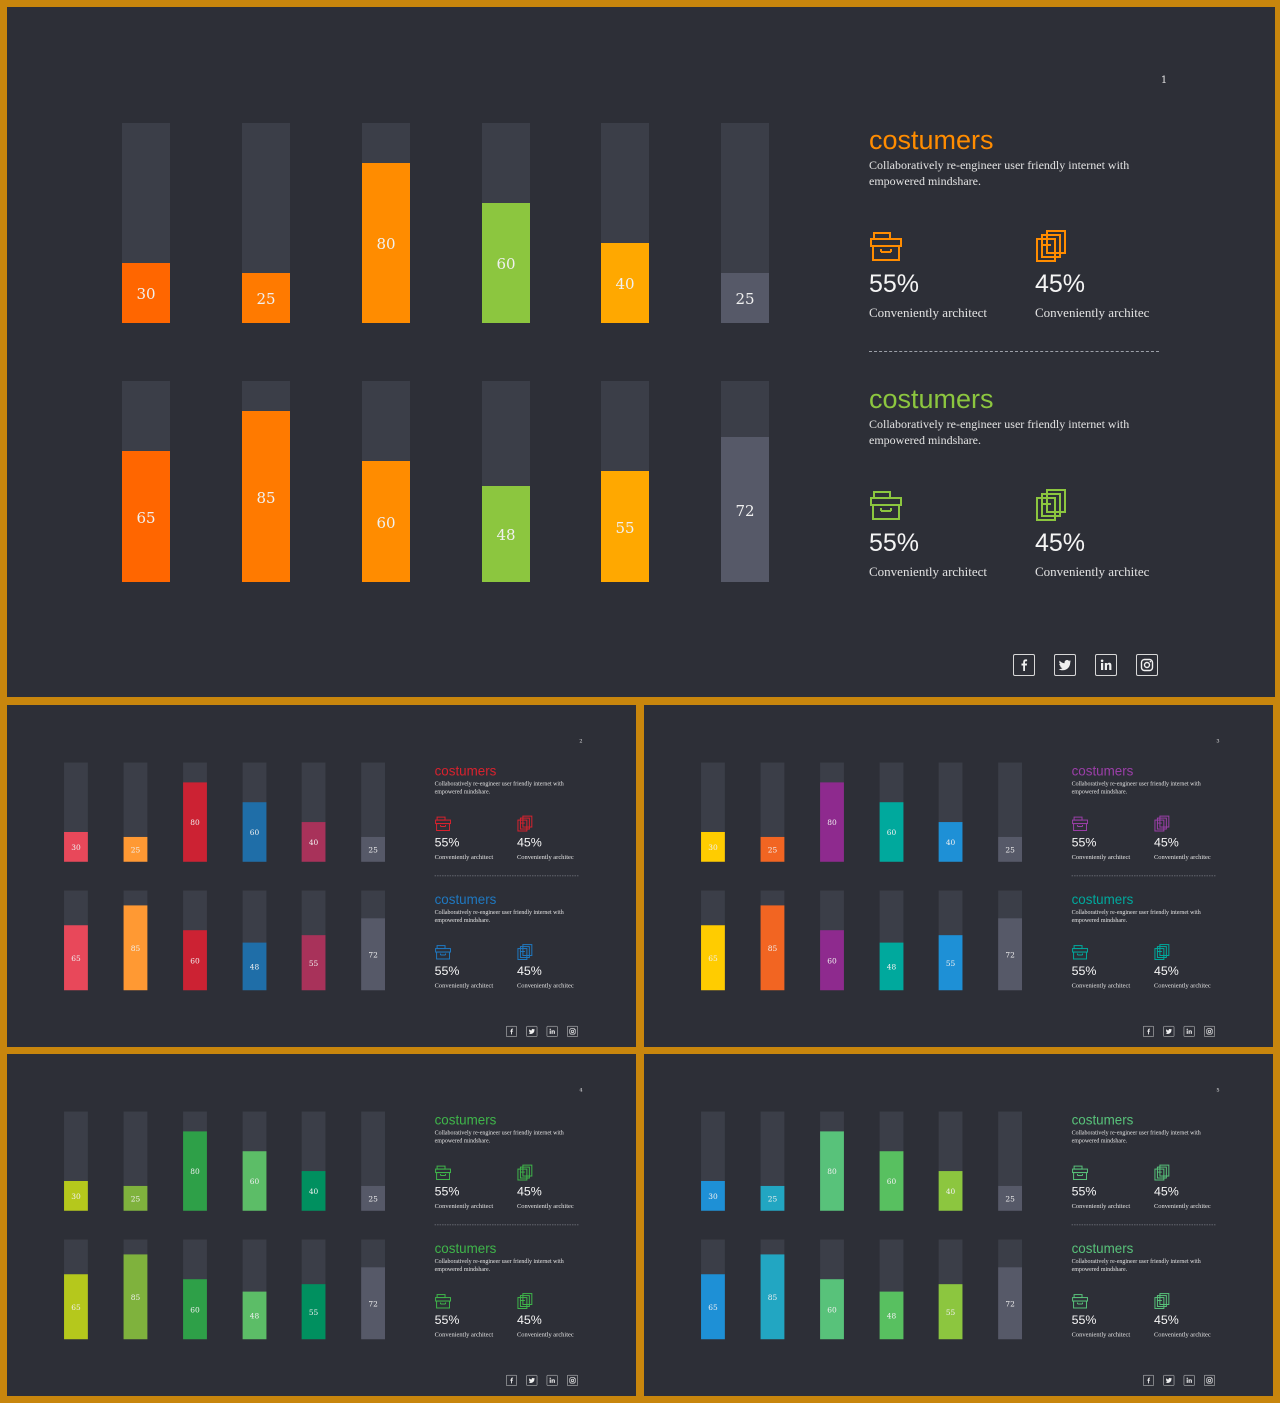  Describe the element at coordinates (1166, 1191) in the screenshot. I see `stat-percent: 45%` at that location.